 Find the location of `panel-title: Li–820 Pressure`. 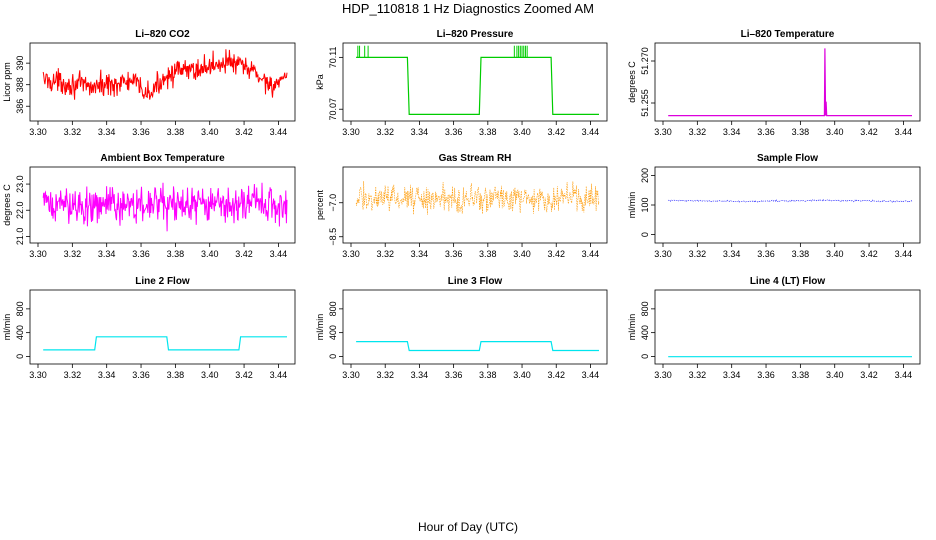

panel-title: Li–820 Pressure is located at coordinates (475, 34).